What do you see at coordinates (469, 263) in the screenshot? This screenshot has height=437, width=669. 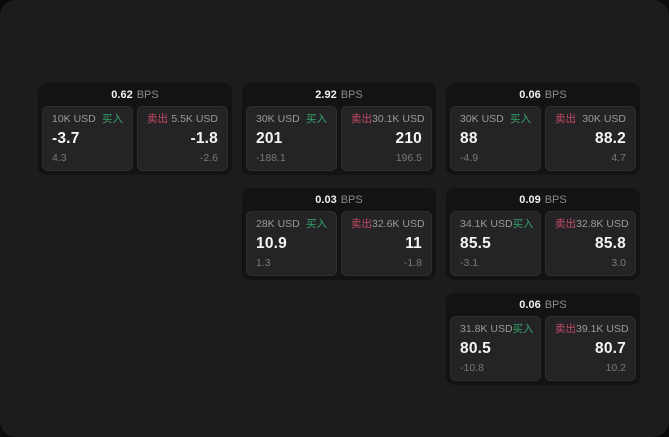 I see `buy-delta-value: -3.1` at bounding box center [469, 263].